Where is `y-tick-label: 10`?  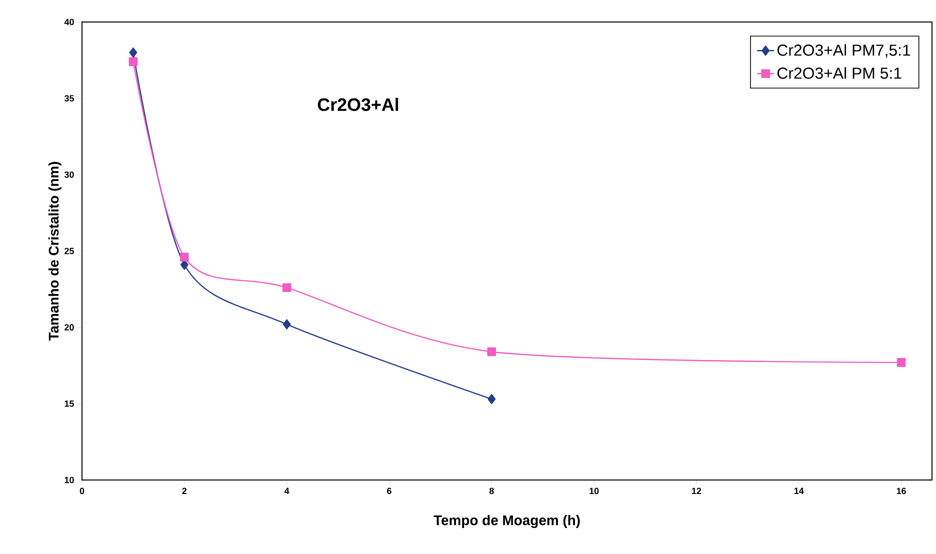
y-tick-label: 10 is located at coordinates (69, 480).